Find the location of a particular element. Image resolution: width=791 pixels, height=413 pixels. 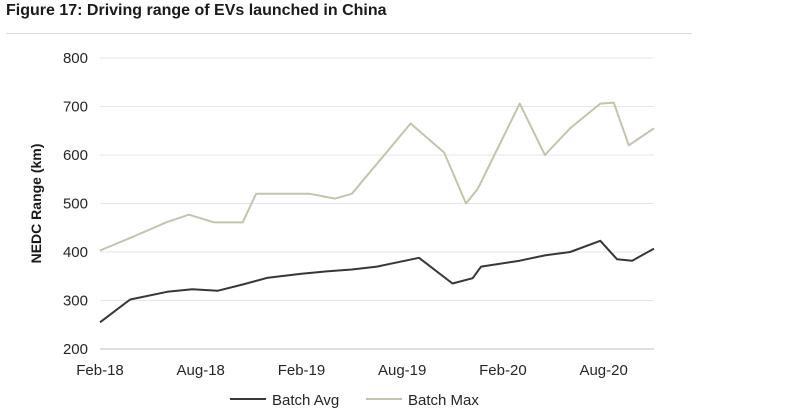

y-tick-label: 200 is located at coordinates (75, 349).